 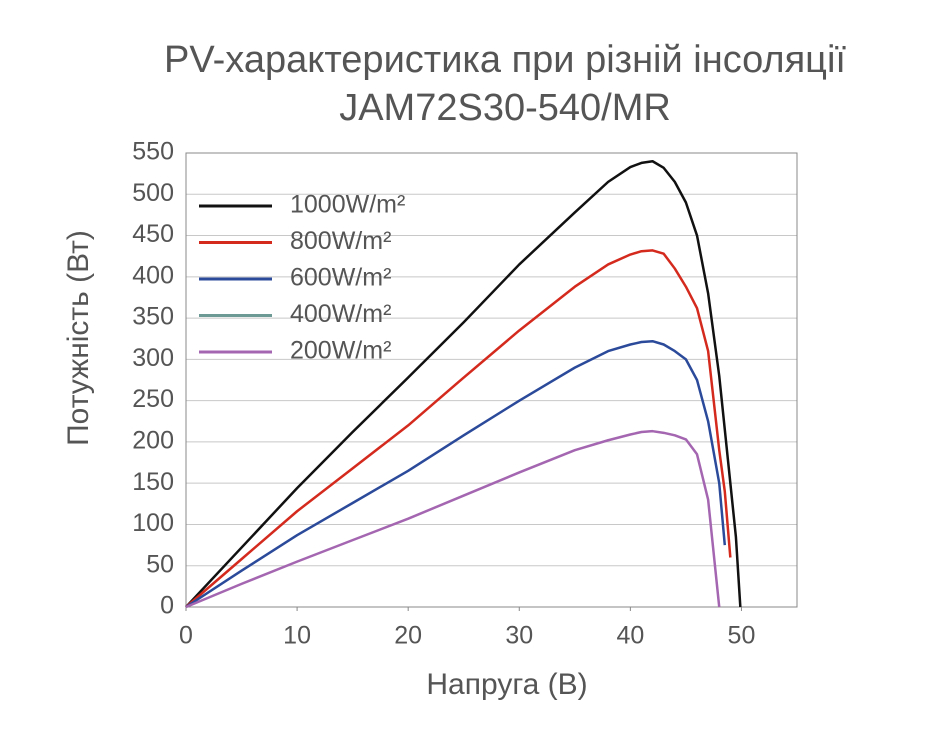 What do you see at coordinates (340, 314) in the screenshot?
I see `legend-label: 400W/m²` at bounding box center [340, 314].